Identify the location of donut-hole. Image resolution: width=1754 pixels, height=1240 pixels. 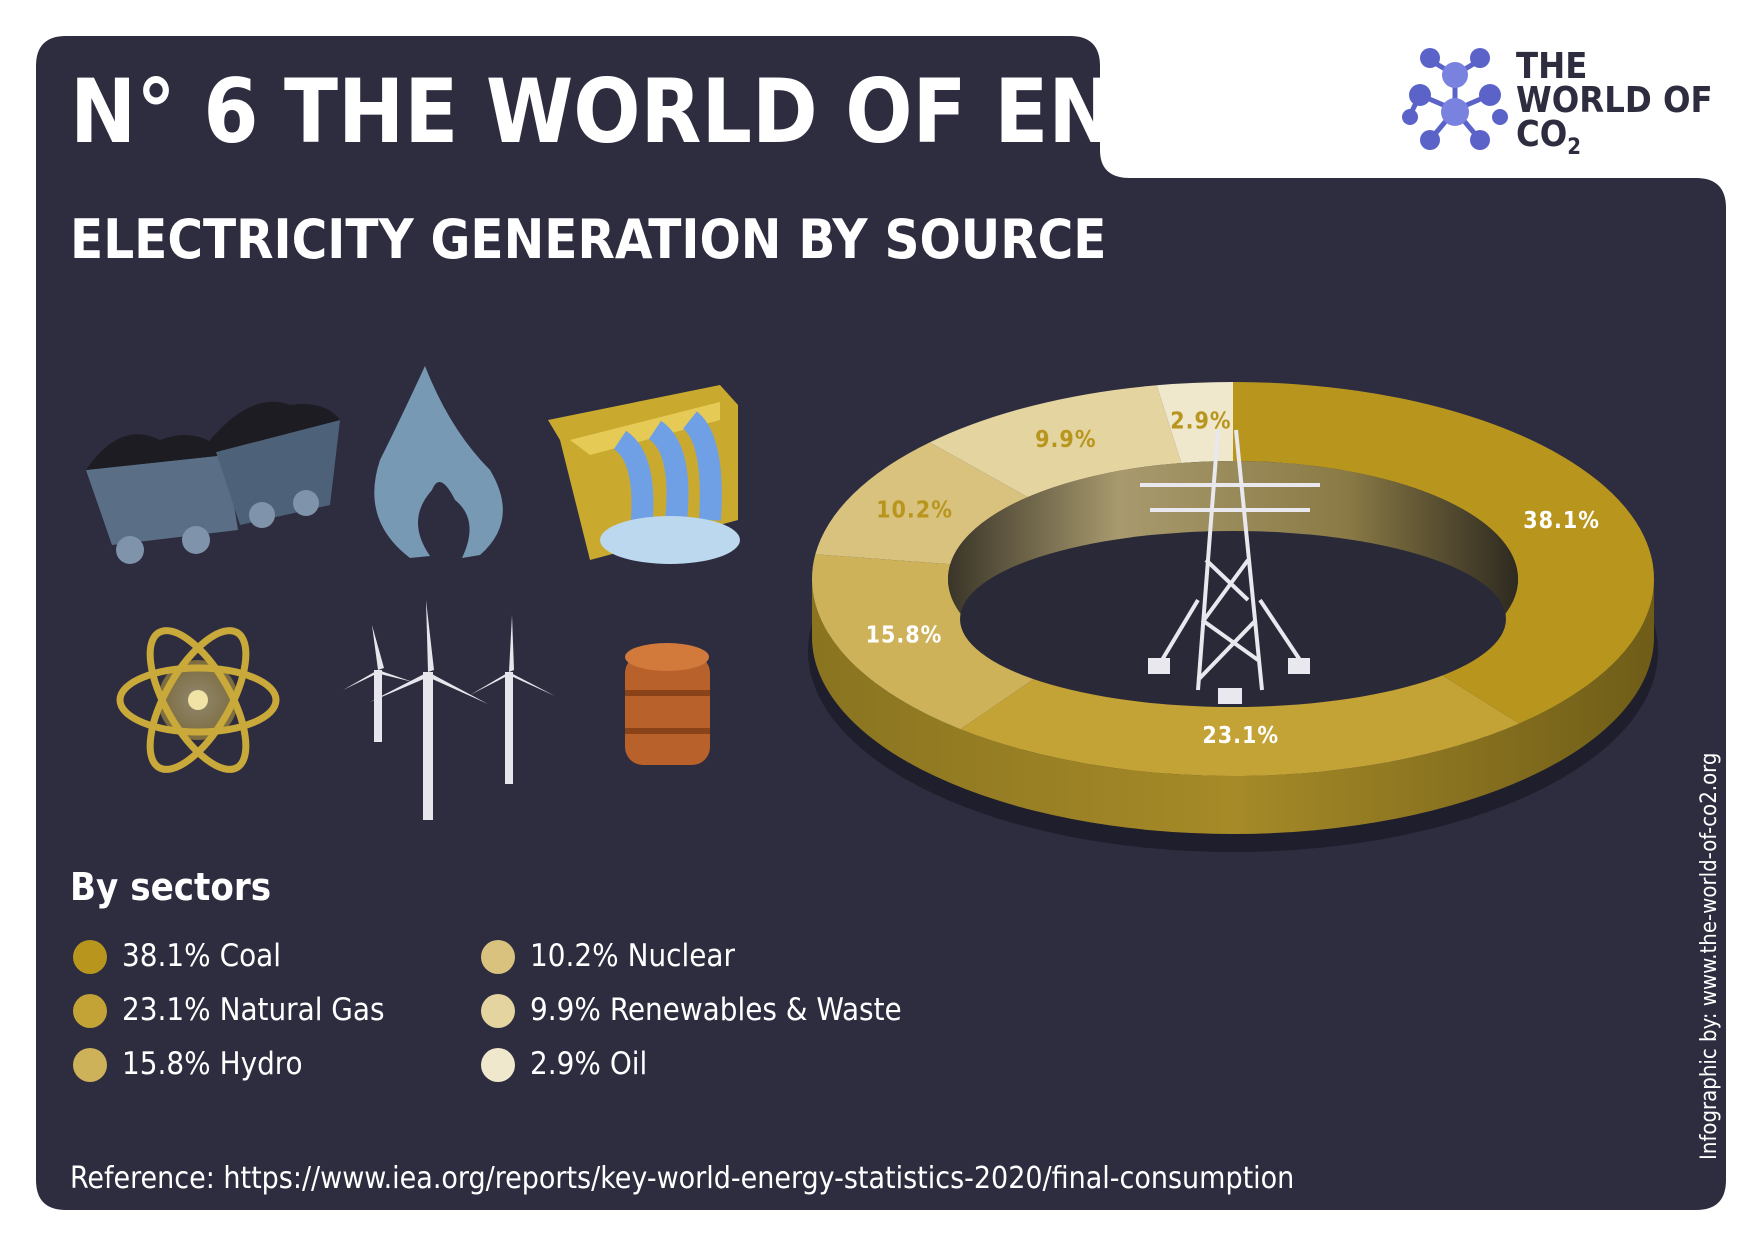
(1233, 619).